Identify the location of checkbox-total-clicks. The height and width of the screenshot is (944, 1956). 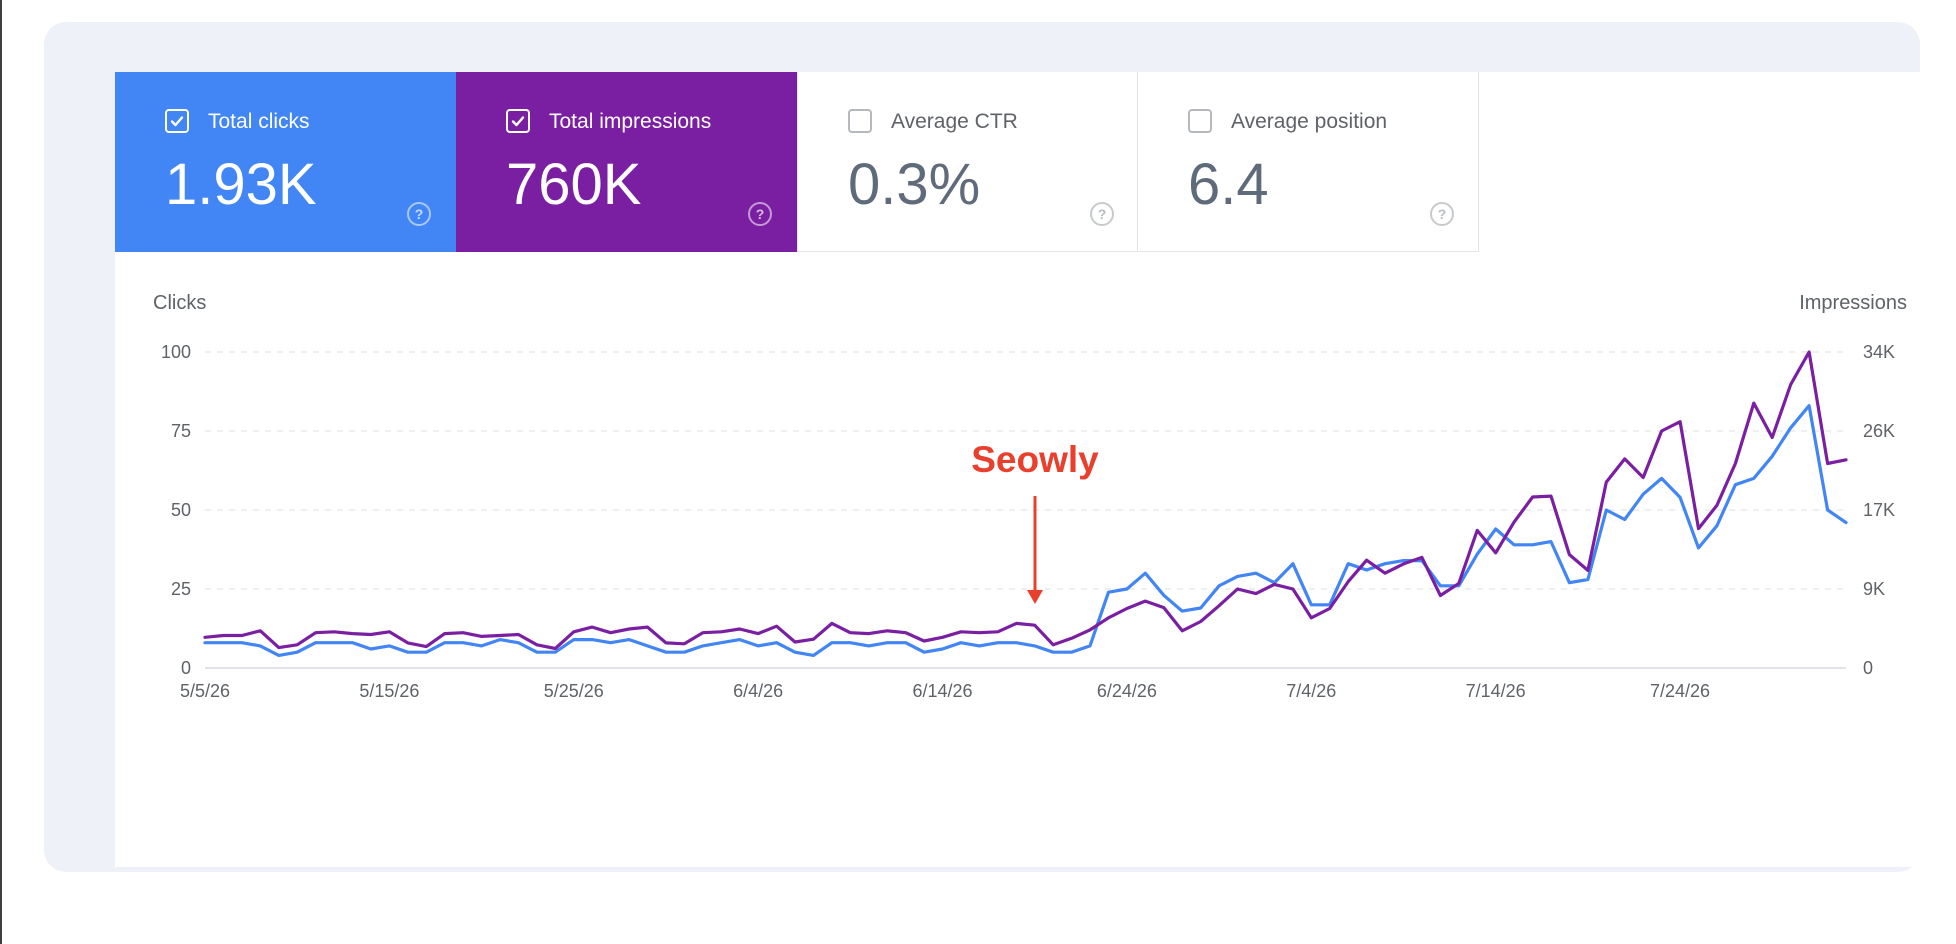
(177, 121).